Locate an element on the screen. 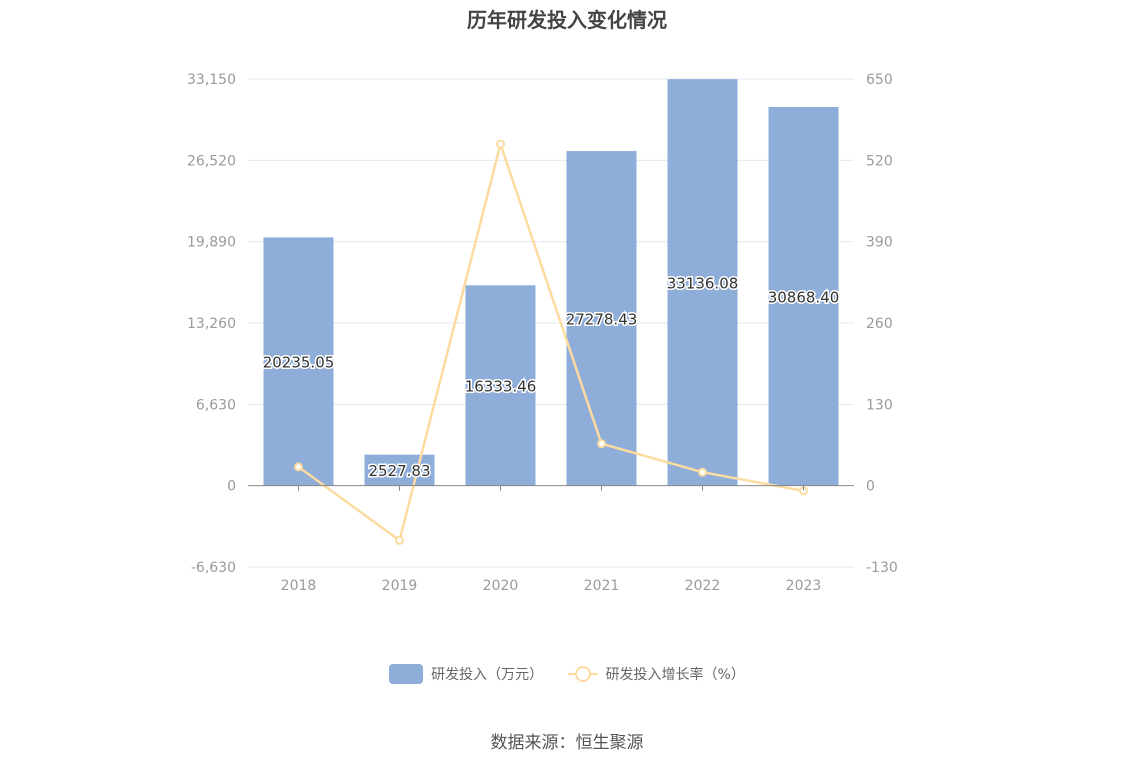 Image resolution: width=1134 pixels, height=766 pixels. bar-value-label: 30868.40 is located at coordinates (804, 297).